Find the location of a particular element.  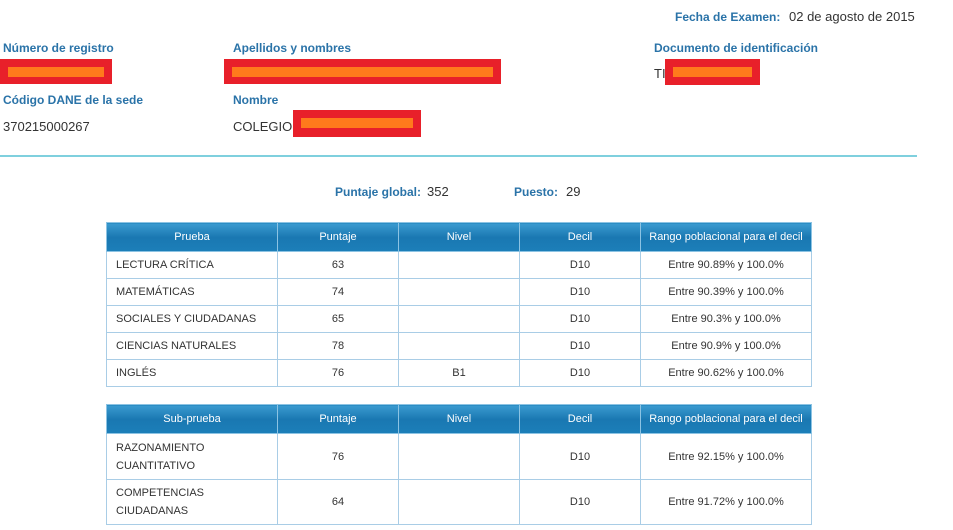

column-header: Sub-prueba is located at coordinates (192, 419).